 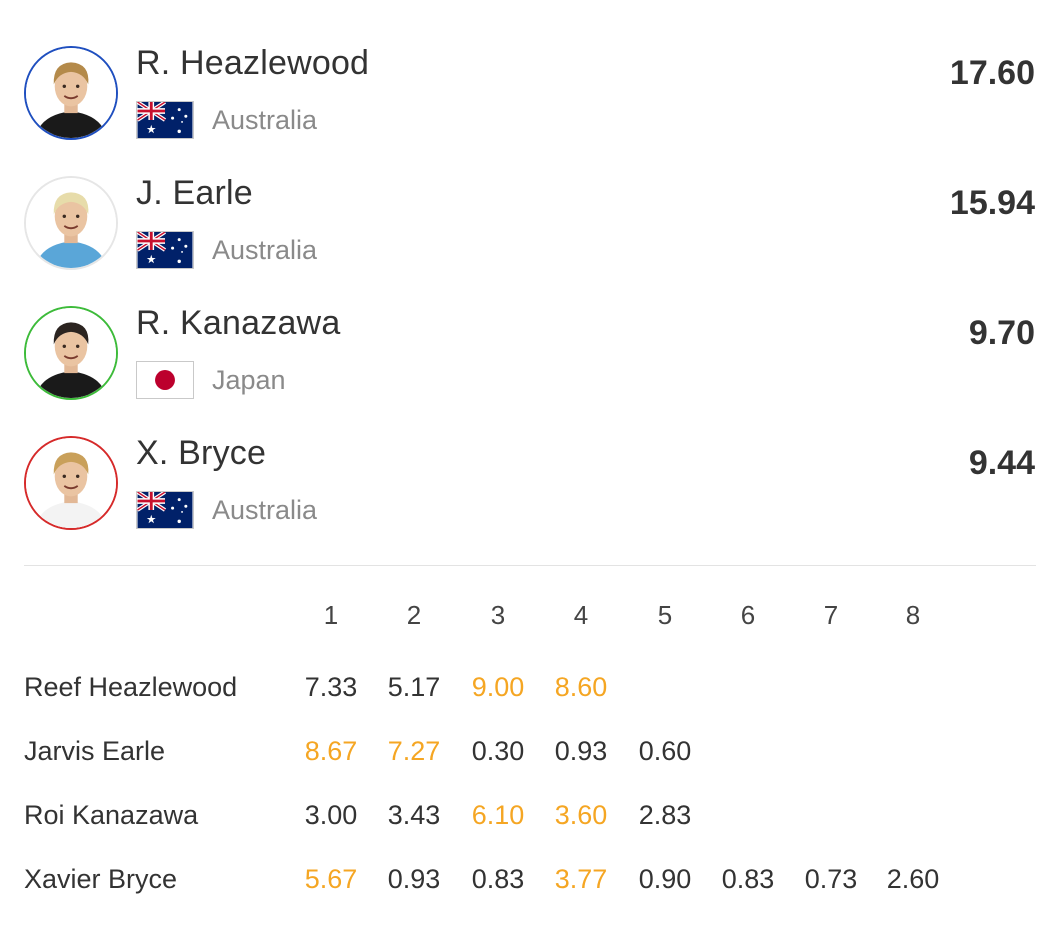 What do you see at coordinates (581, 615) in the screenshot?
I see `wave-number-header: 4` at bounding box center [581, 615].